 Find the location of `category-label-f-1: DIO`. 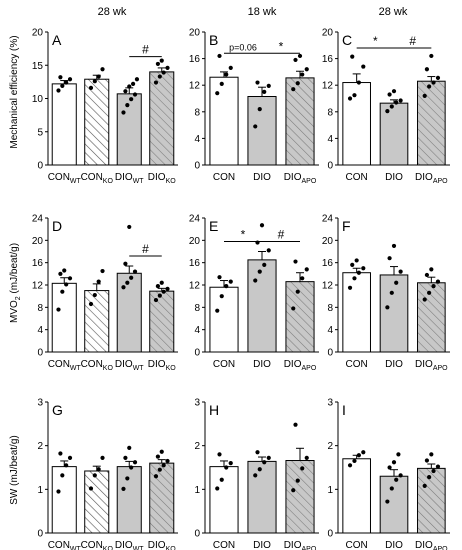

category-label-f-1: DIO is located at coordinates (394, 364).